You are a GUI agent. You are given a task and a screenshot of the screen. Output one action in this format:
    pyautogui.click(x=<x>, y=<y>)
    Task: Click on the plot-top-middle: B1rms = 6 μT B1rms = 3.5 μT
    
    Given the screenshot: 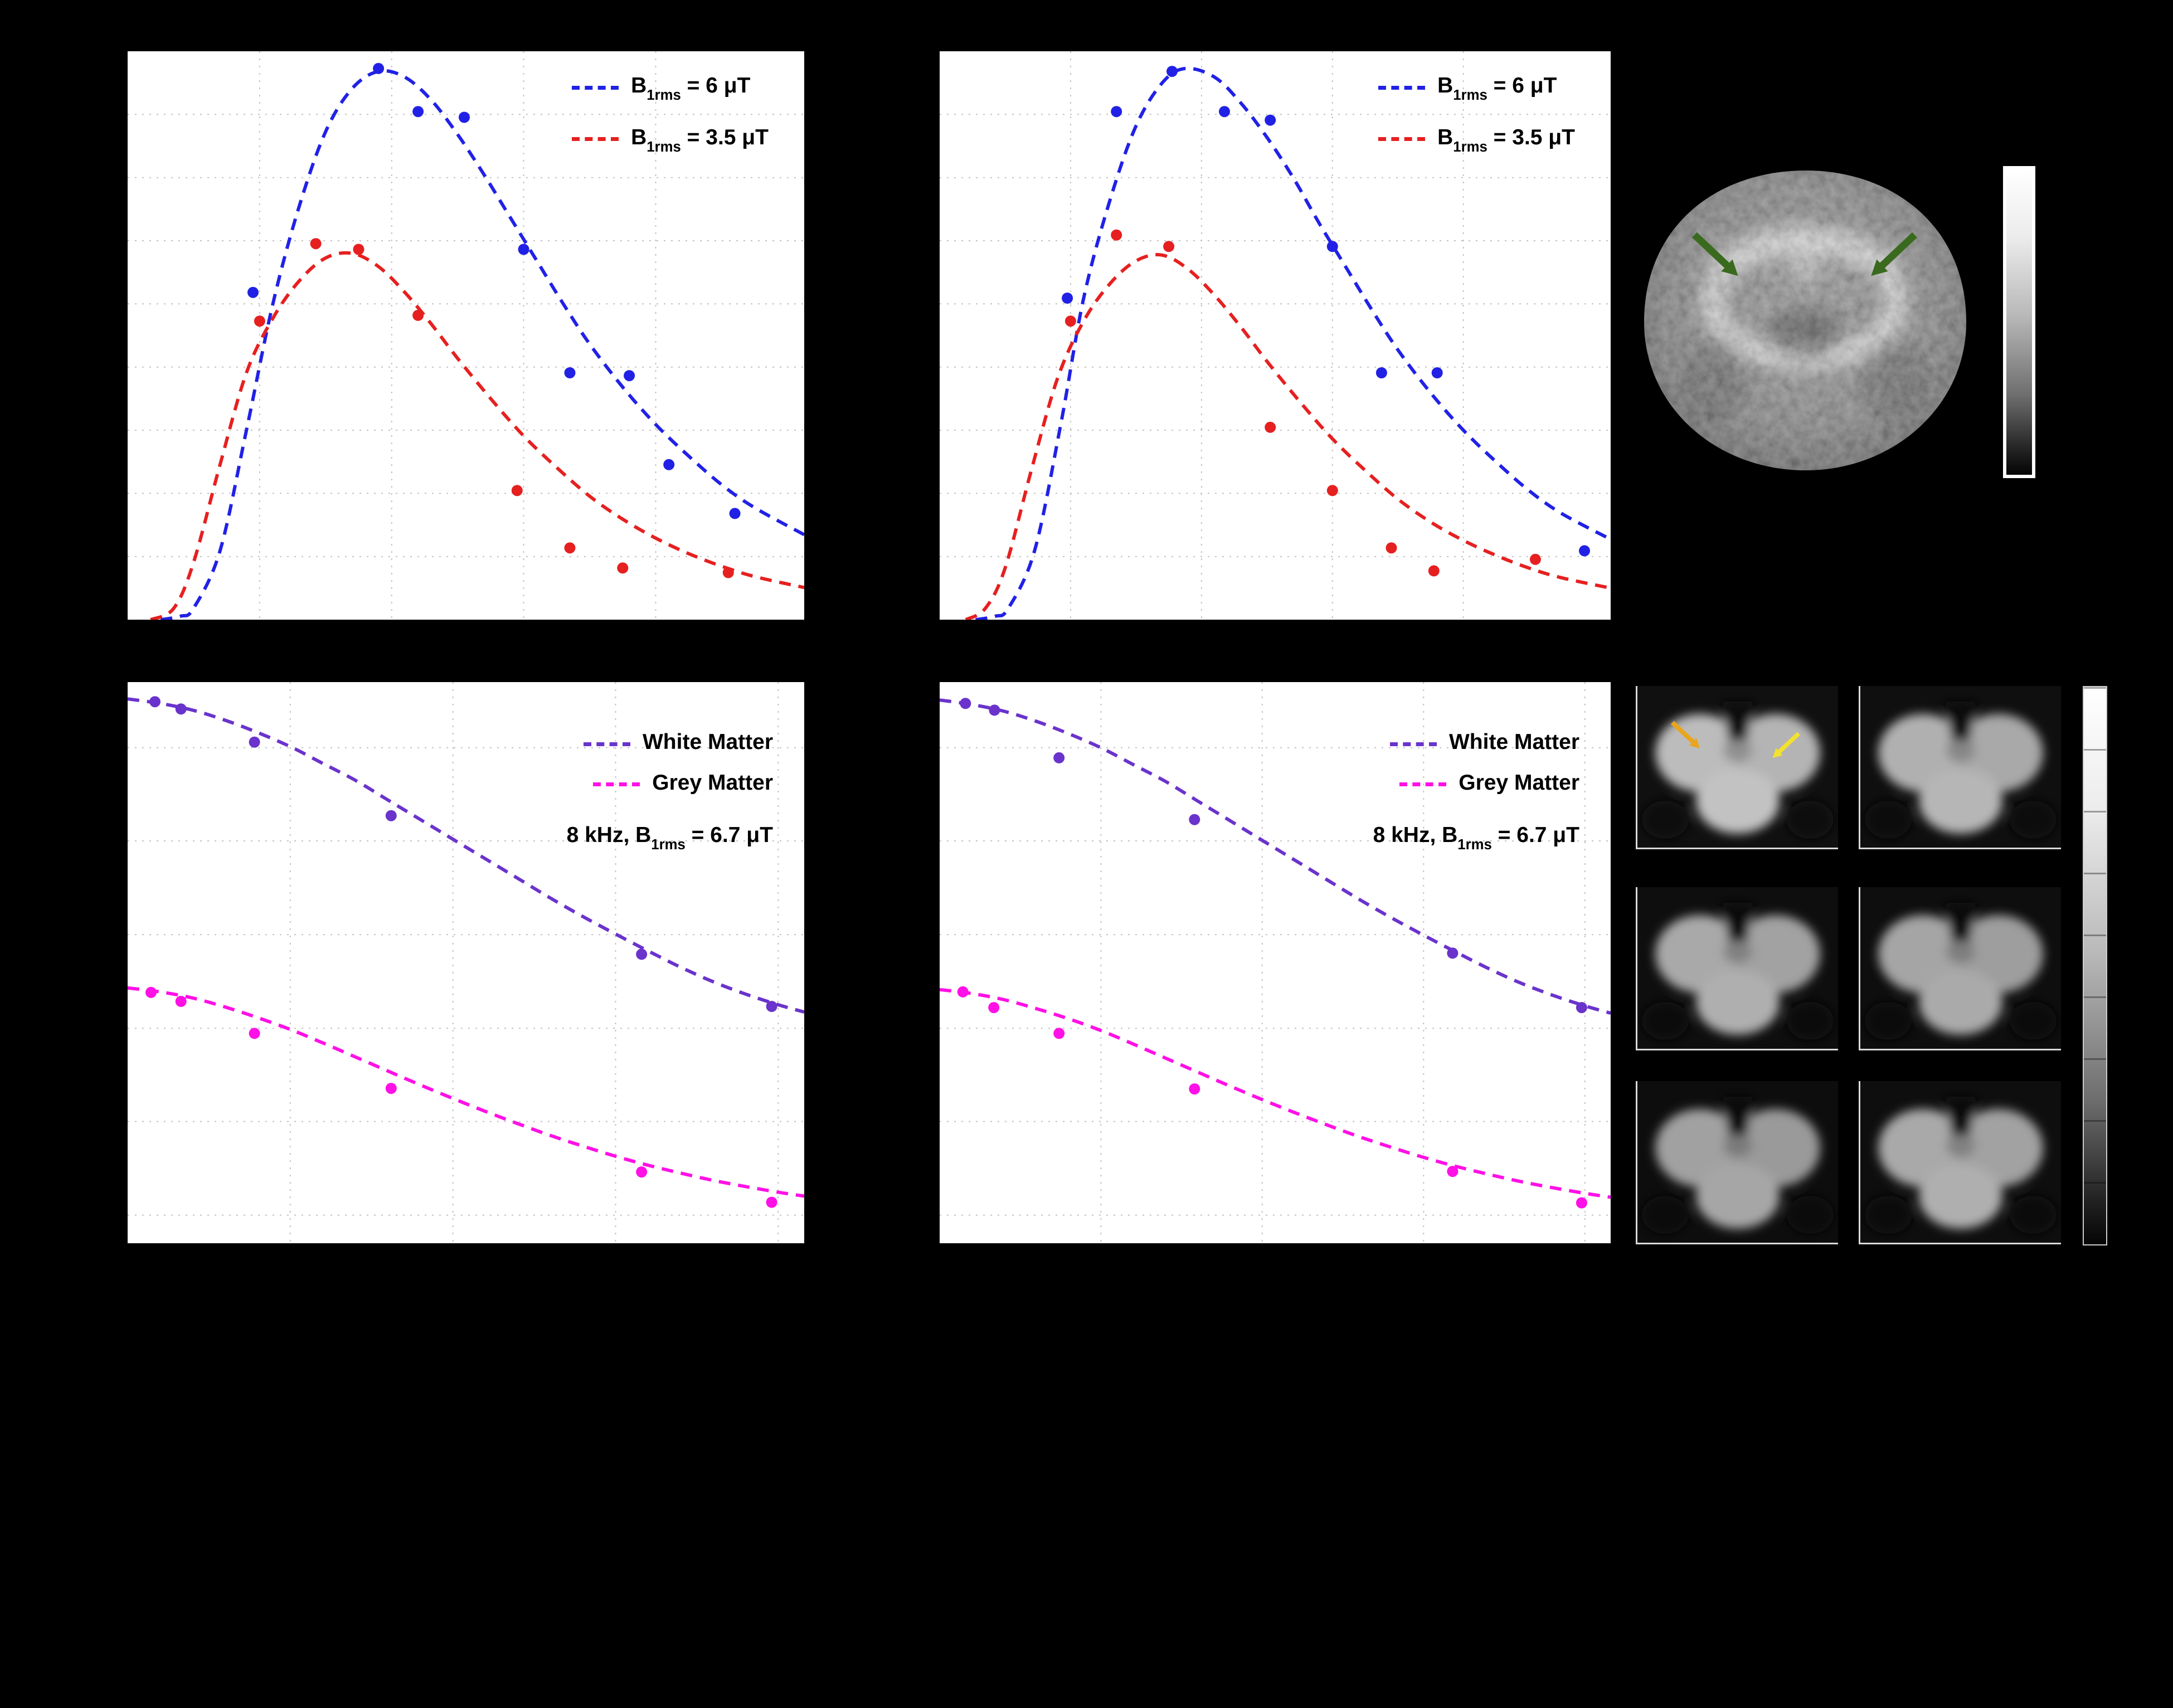 What is the action you would take?
    pyautogui.click(x=1275, y=335)
    